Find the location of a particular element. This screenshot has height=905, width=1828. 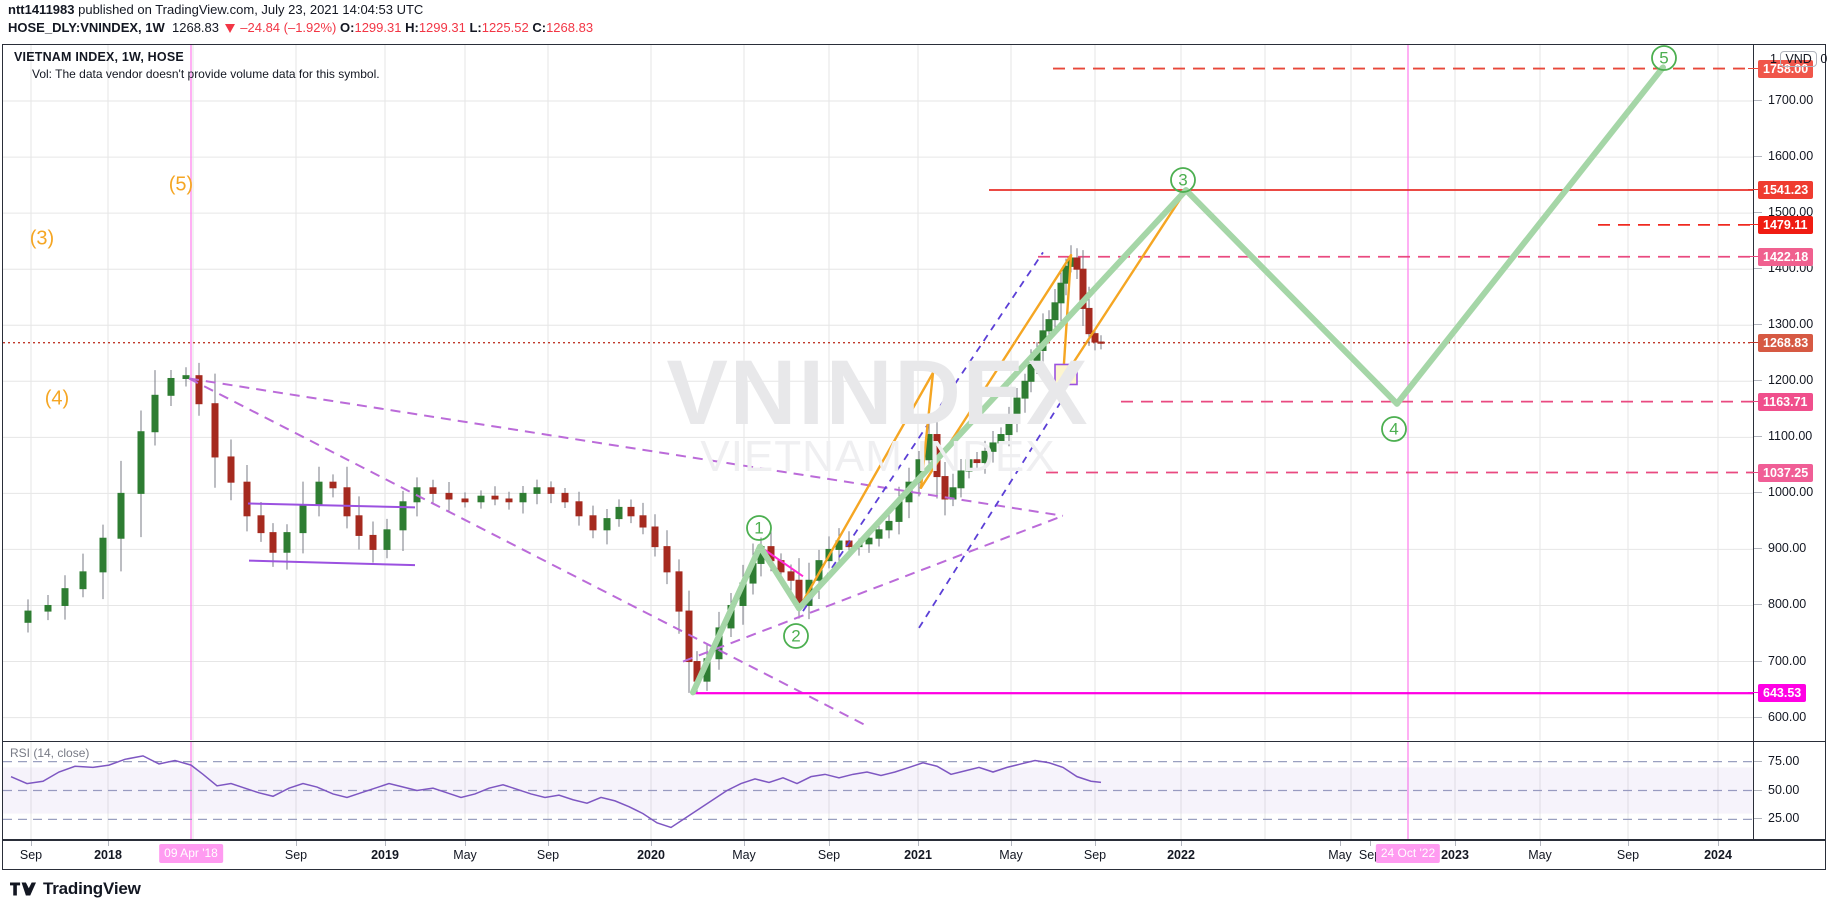

primary-wave-label-4: 4 is located at coordinates (1394, 429).